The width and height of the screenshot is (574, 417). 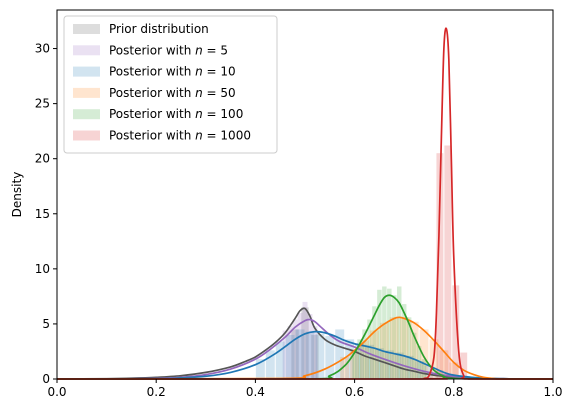 What do you see at coordinates (255, 392) in the screenshot?
I see `x-tick-label: 0.4` at bounding box center [255, 392].